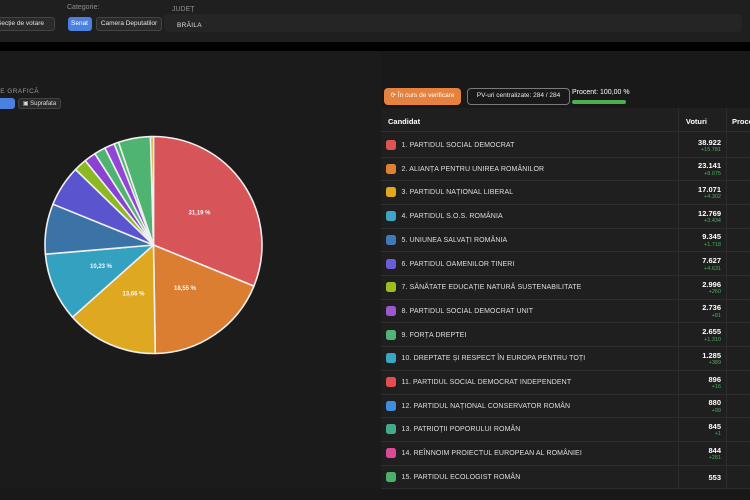  Describe the element at coordinates (199, 214) in the screenshot. I see `svg-text: 31,19 %` at that location.